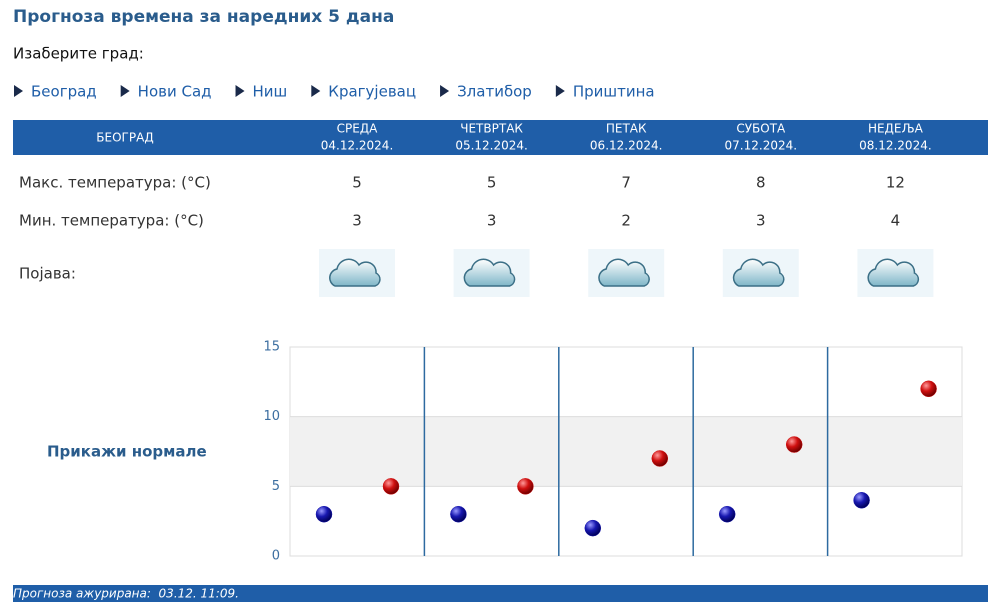 This screenshot has width=1000, height=613. What do you see at coordinates (896, 221) in the screenshot?
I see `cell-value: 4` at bounding box center [896, 221].